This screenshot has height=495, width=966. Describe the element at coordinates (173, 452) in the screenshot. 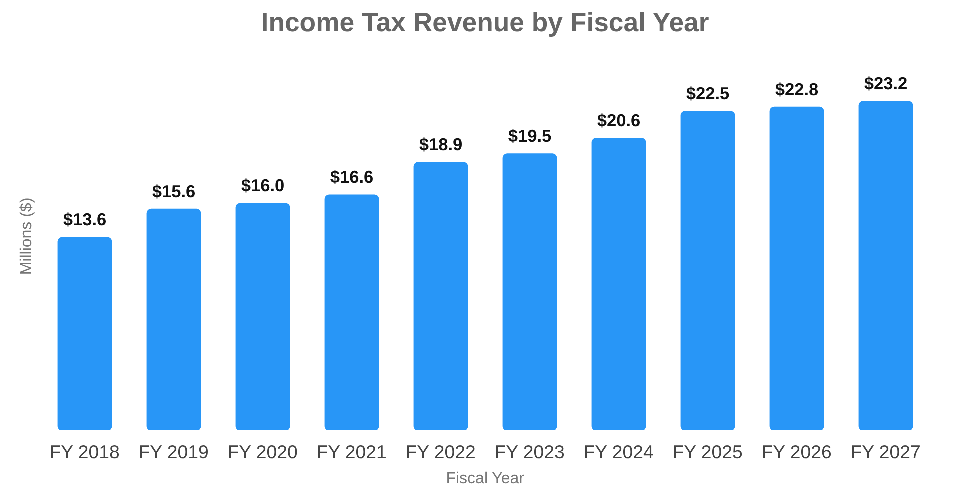

I see `x-tick-label: FY 2019` at that location.